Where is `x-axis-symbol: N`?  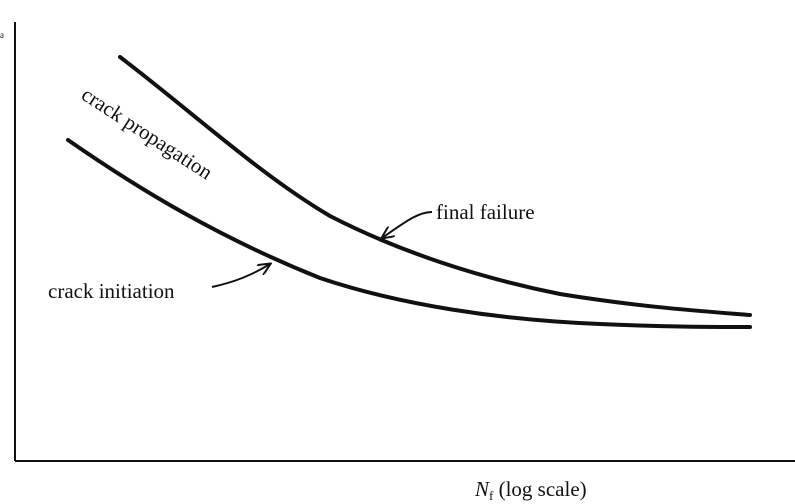
x-axis-symbol: N is located at coordinates (482, 489).